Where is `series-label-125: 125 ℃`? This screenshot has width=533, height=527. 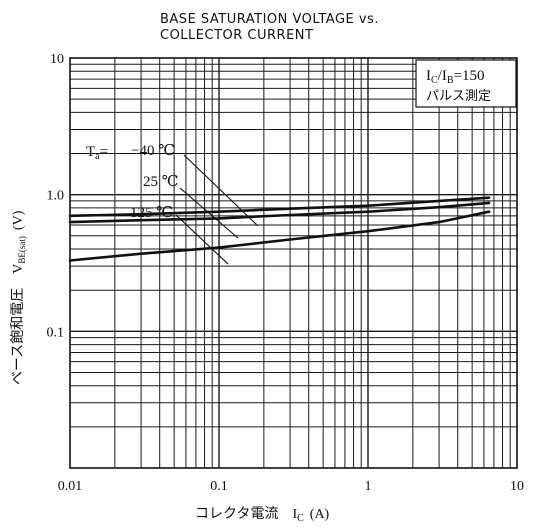
series-label-125: 125 ℃ is located at coordinates (151, 213).